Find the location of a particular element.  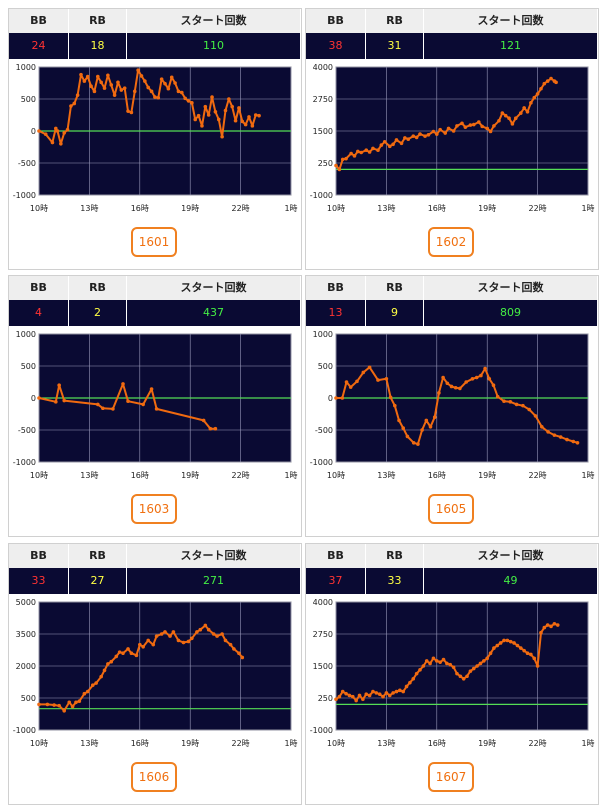

x-tick-label: 10時 is located at coordinates (336, 208).